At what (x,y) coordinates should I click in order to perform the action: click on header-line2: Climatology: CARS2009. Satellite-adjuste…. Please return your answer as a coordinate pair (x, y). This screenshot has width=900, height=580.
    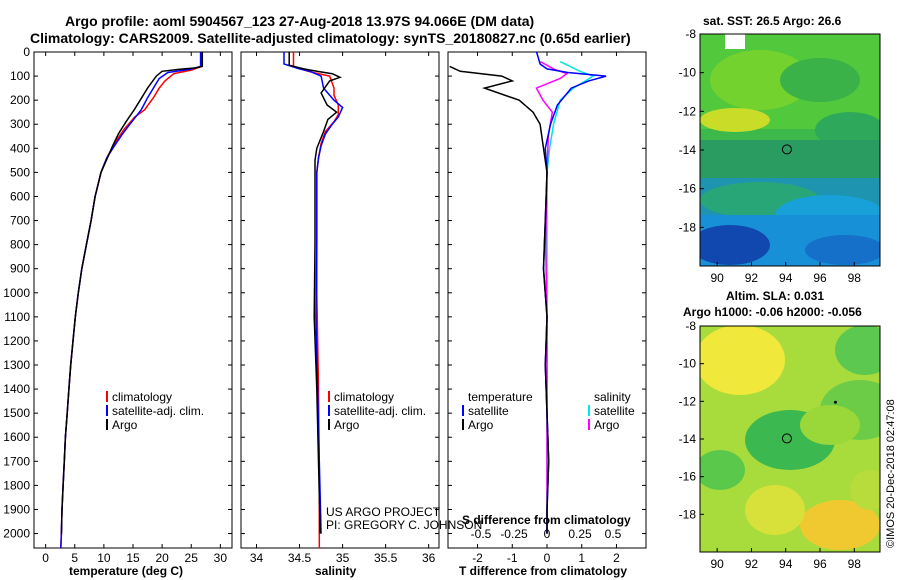
    Looking at the image, I should click on (330, 38).